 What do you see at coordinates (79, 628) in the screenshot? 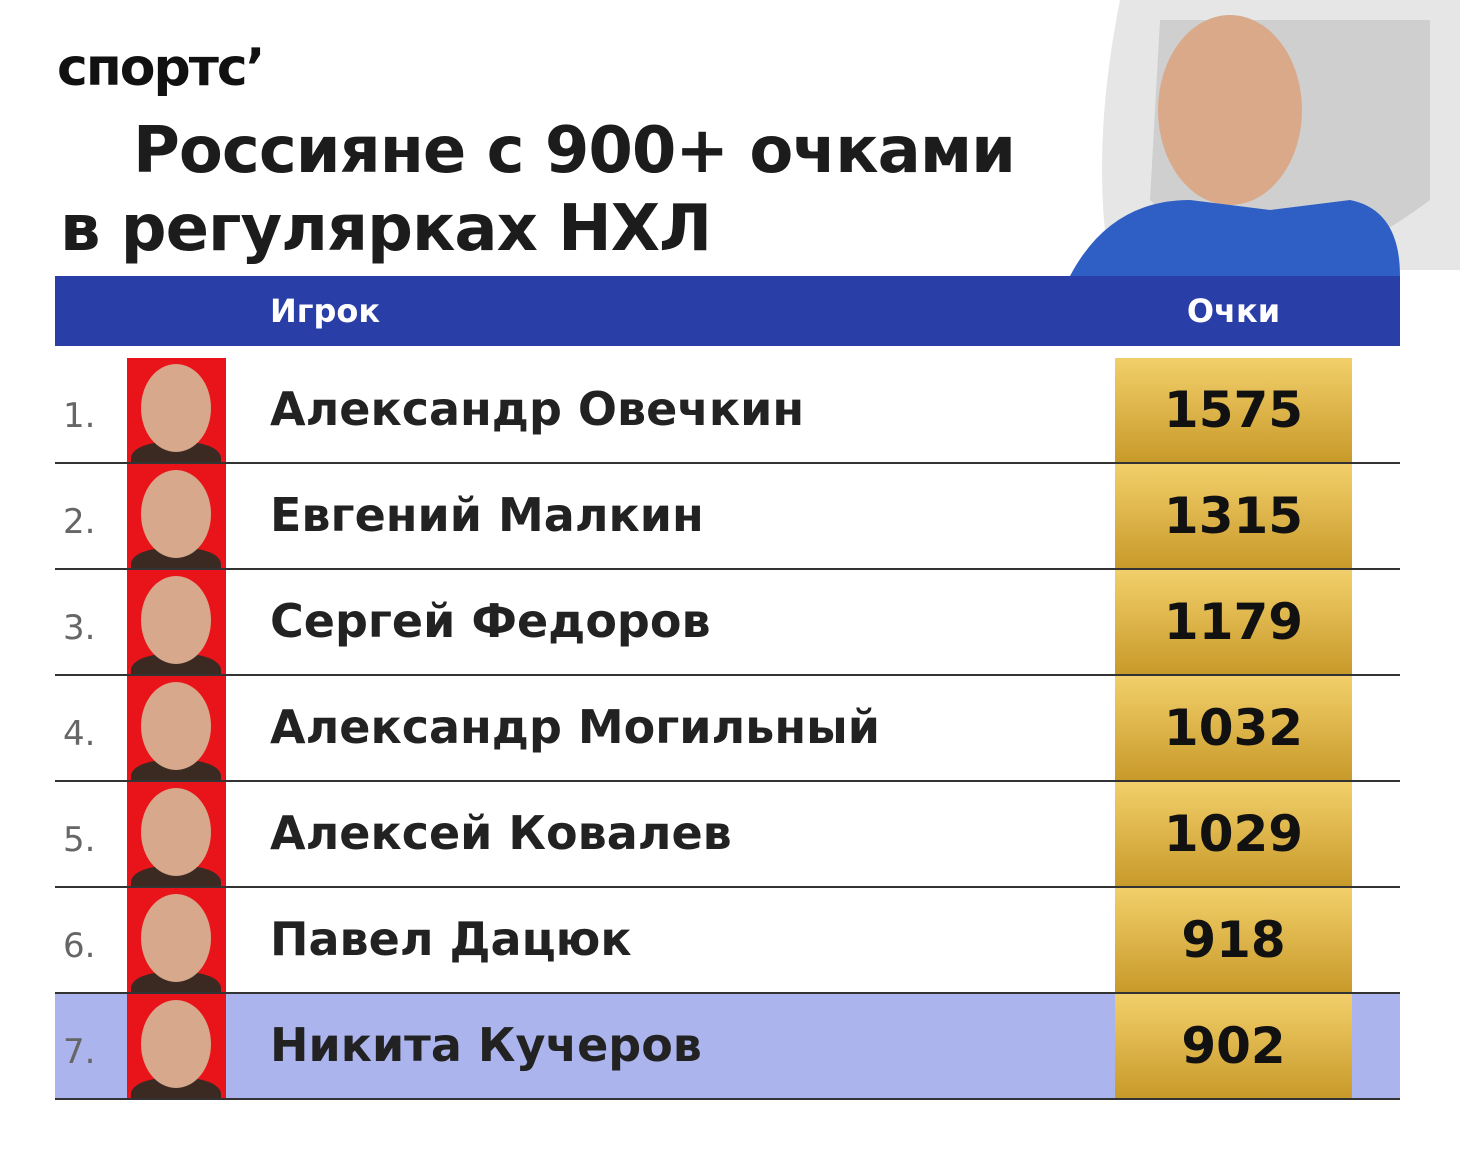
I see `rank: 3.` at bounding box center [79, 628].